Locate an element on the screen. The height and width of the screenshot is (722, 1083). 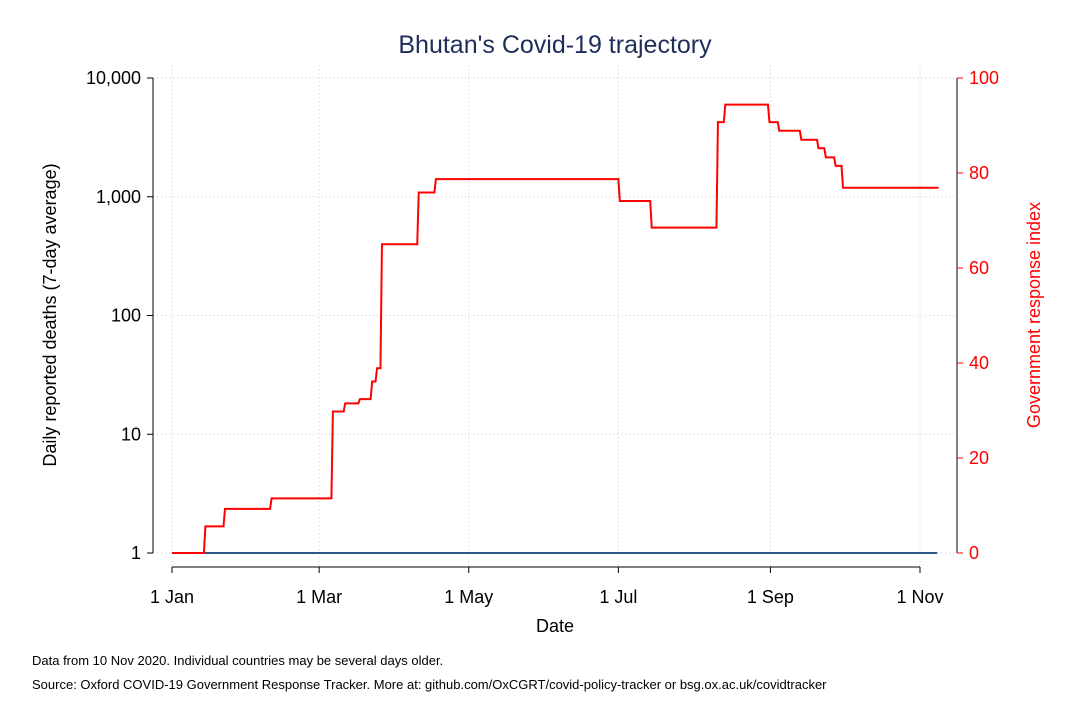
x-axis-title: Date is located at coordinates (555, 626).